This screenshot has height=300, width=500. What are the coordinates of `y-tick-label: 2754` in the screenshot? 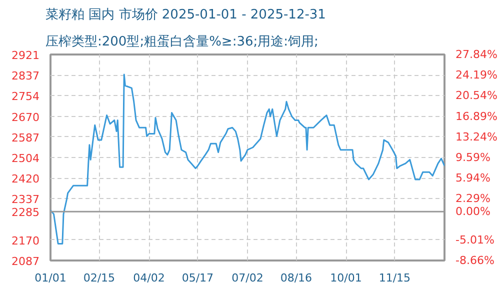 It's located at (26, 97).